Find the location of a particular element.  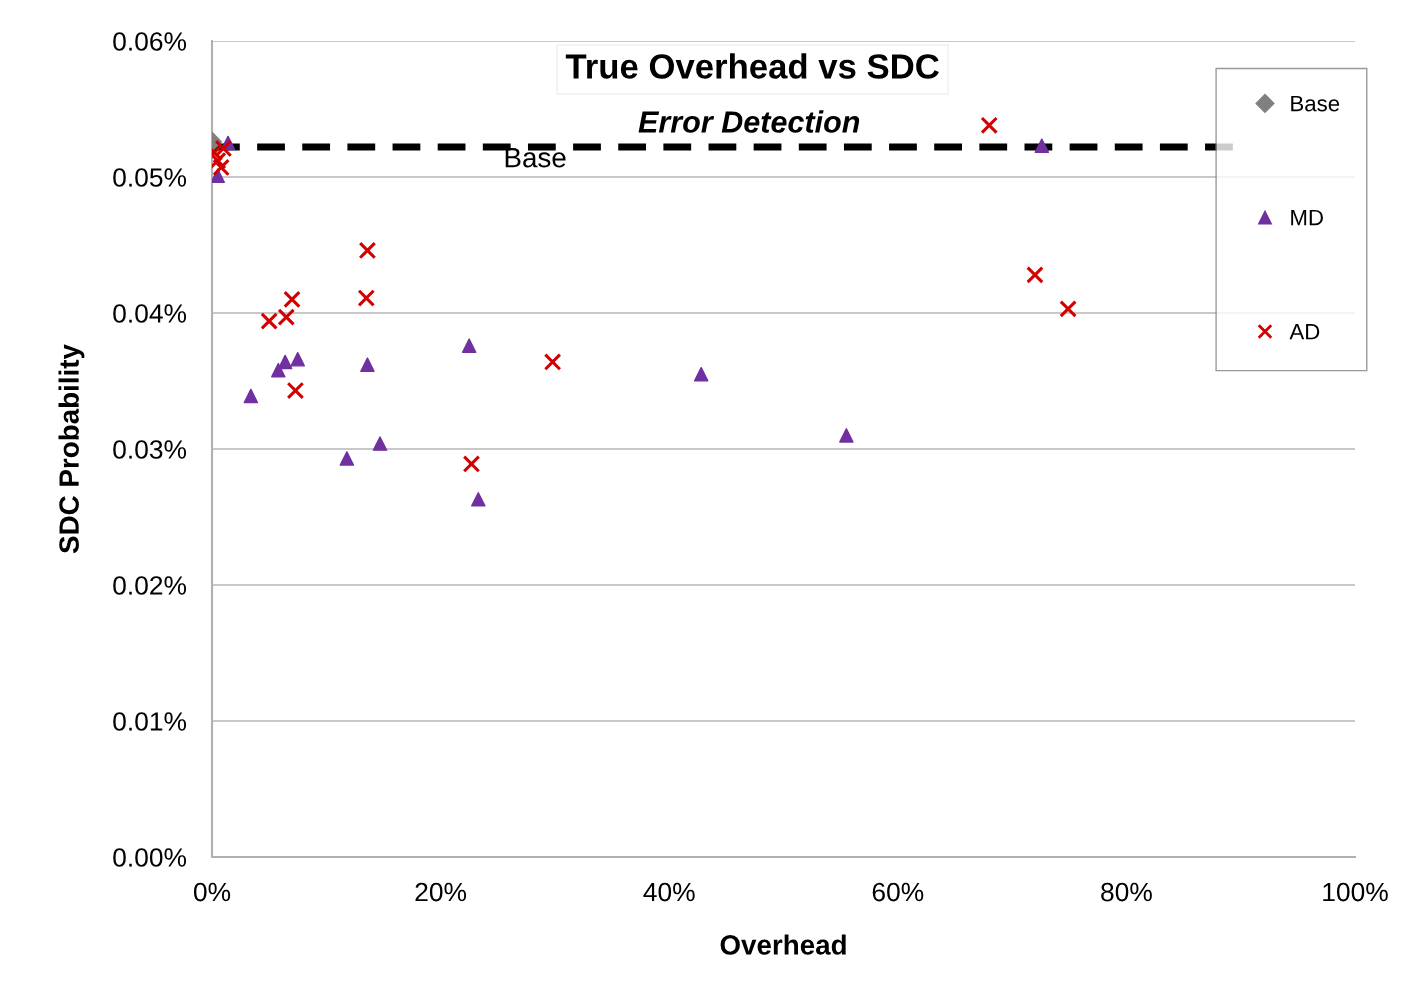

legend-label: MD is located at coordinates (1307, 217).